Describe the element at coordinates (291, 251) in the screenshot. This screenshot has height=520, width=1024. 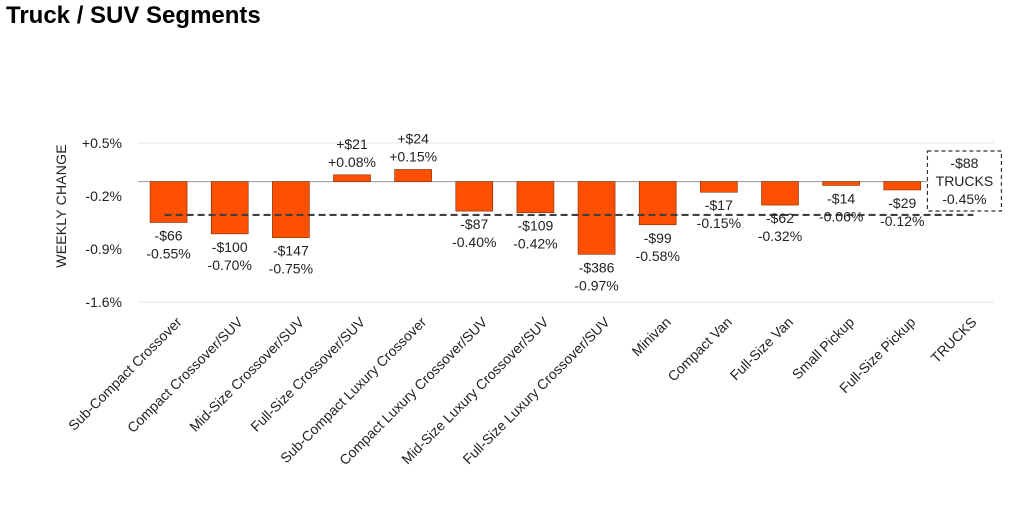
I see `data-label-dollar: -$147` at that location.